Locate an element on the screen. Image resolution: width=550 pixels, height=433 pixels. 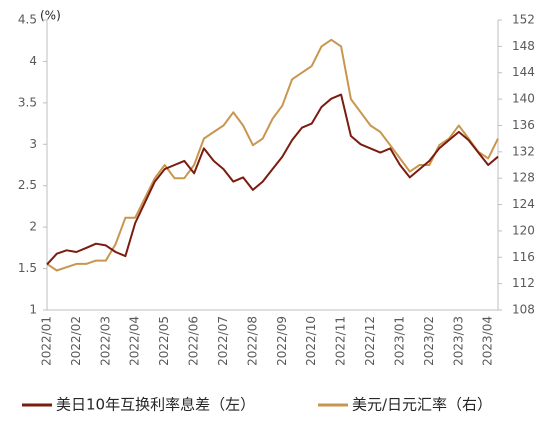
y2-tick-label: 124 is located at coordinates (523, 204).